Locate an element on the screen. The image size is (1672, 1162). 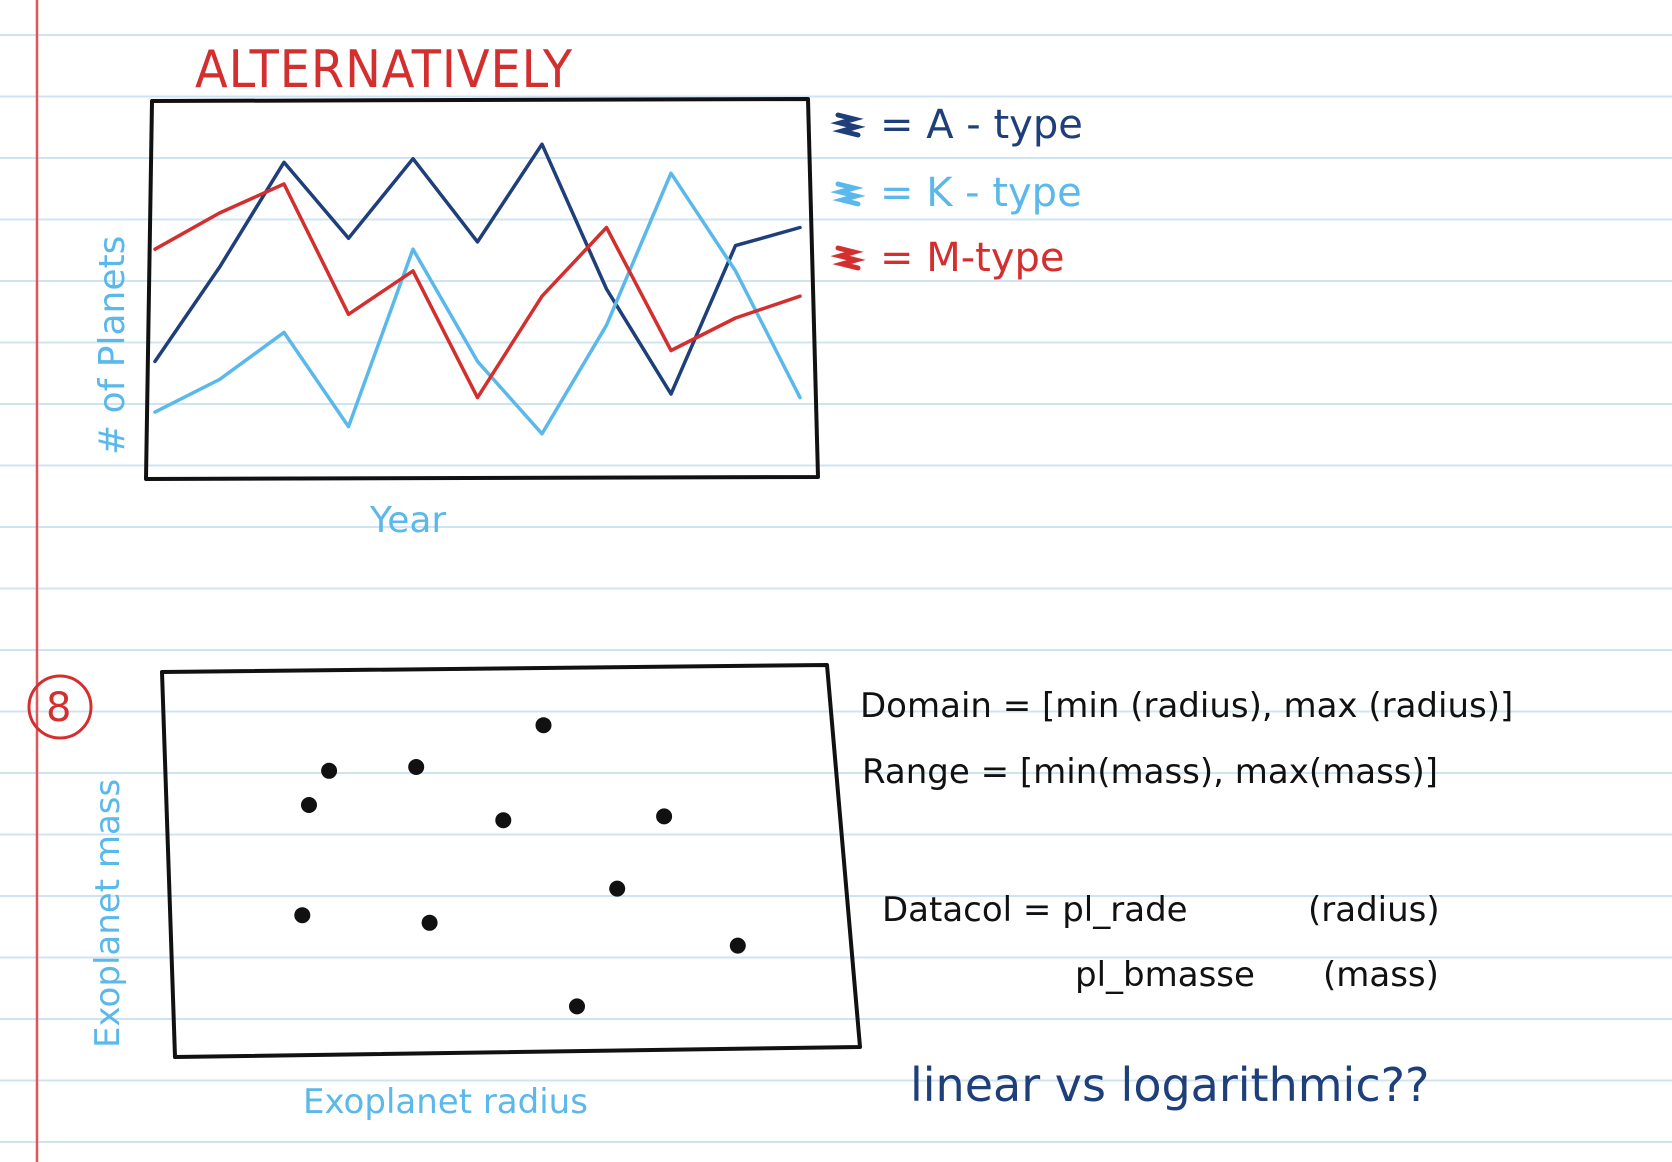
series-line-k-type is located at coordinates (477, 303).